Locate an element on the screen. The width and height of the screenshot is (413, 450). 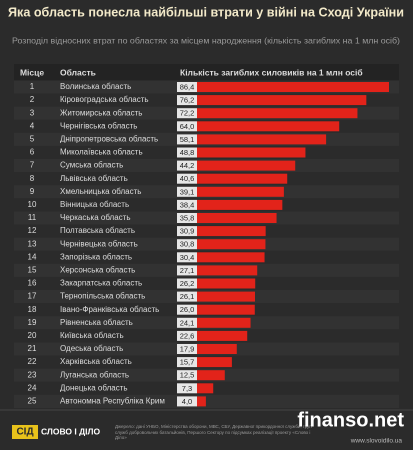
header-rank: Місце is located at coordinates (32, 72).